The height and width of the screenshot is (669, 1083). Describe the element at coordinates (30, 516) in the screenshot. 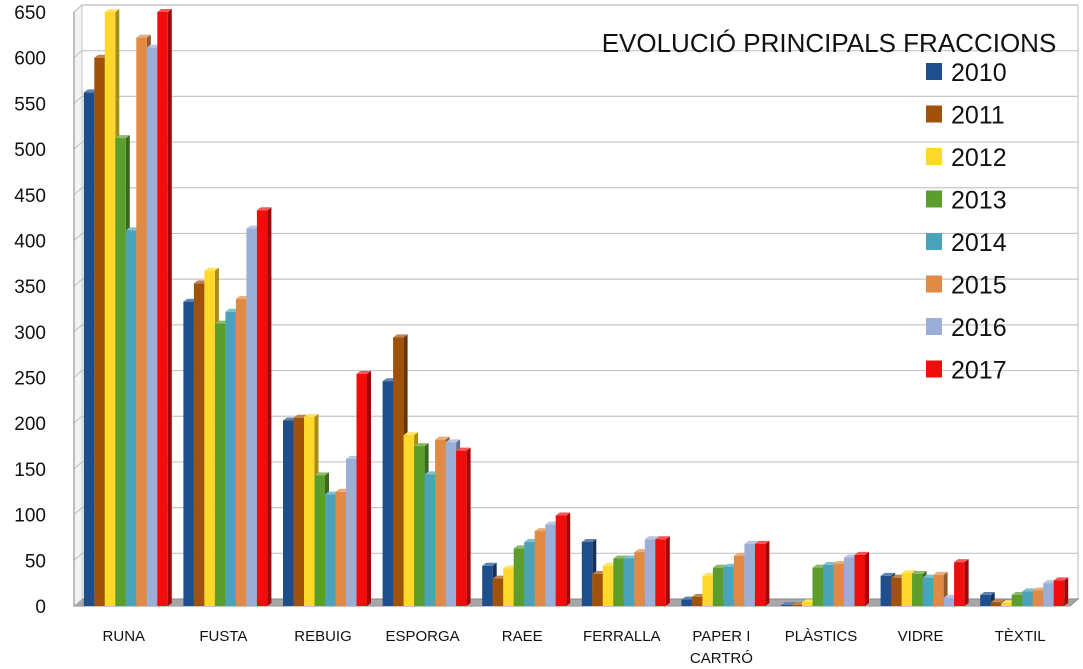

I see `y-tick-label: 100` at that location.